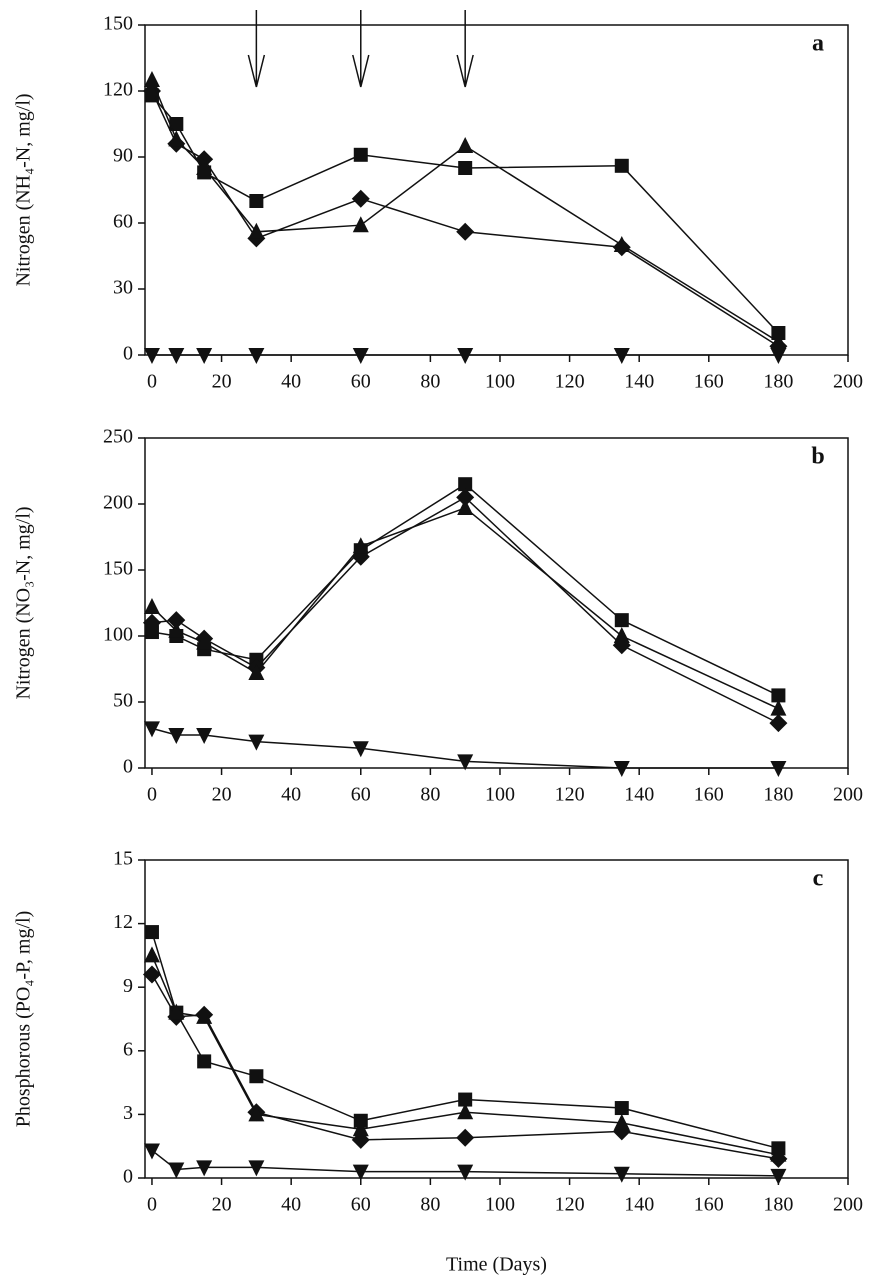  What do you see at coordinates (118, 635) in the screenshot?
I see `y-tick-label: 100` at bounding box center [118, 635].